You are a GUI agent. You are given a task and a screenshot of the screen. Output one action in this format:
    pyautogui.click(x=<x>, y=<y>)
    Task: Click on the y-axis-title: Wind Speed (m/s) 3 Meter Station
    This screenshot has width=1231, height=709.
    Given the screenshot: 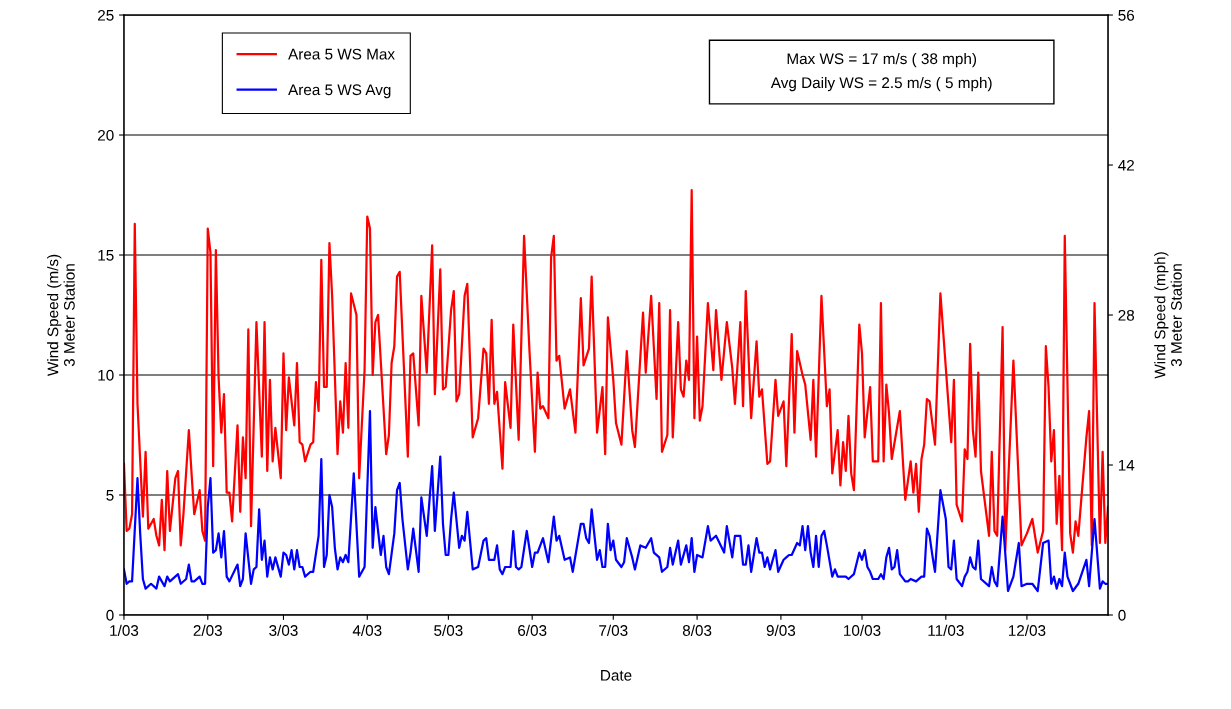 What is the action you would take?
    pyautogui.click(x=61, y=315)
    